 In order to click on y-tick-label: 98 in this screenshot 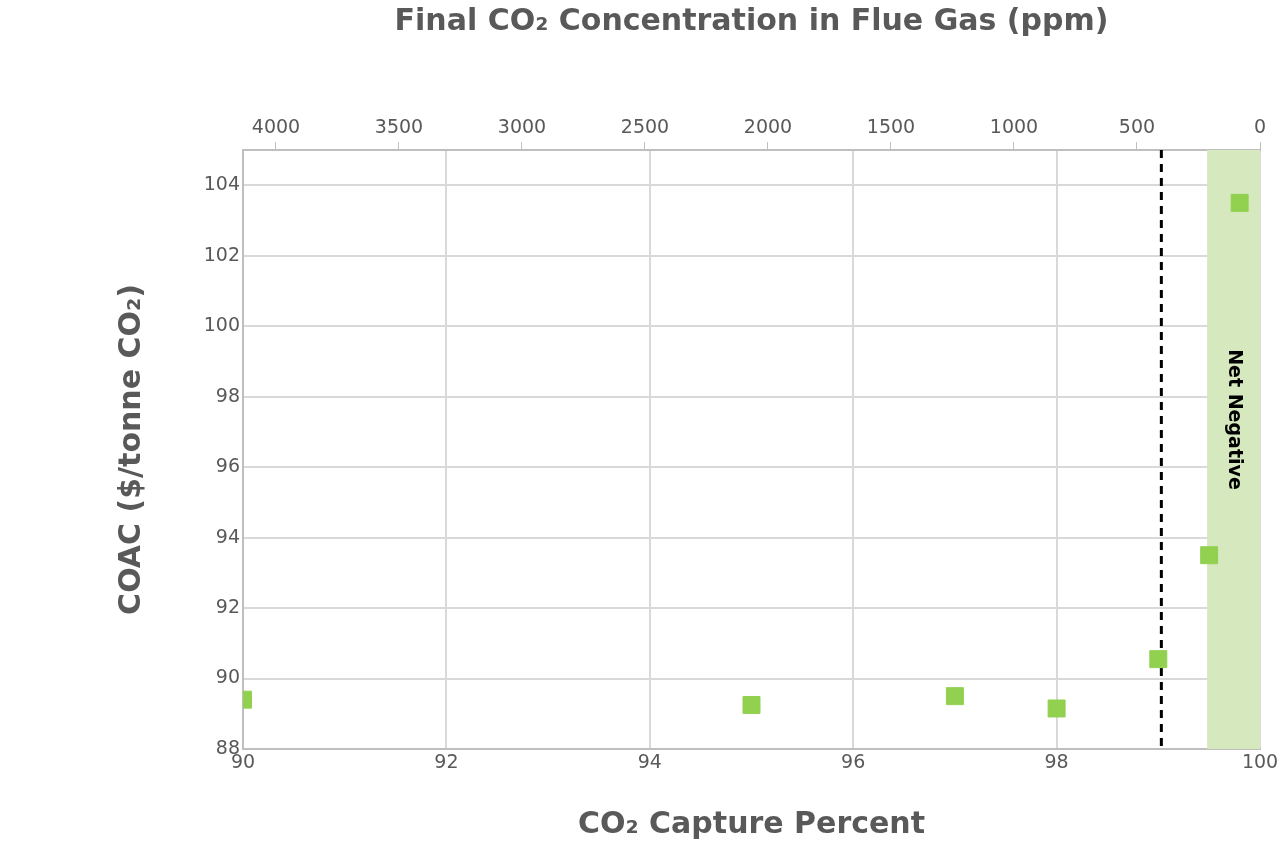, I will do `click(227, 394)`.